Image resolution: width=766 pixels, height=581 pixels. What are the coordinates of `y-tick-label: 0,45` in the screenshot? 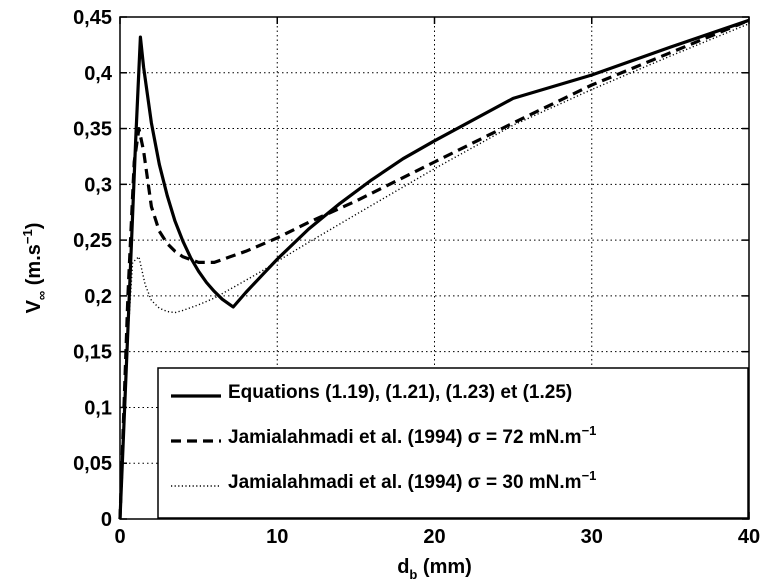 It's located at (92, 18).